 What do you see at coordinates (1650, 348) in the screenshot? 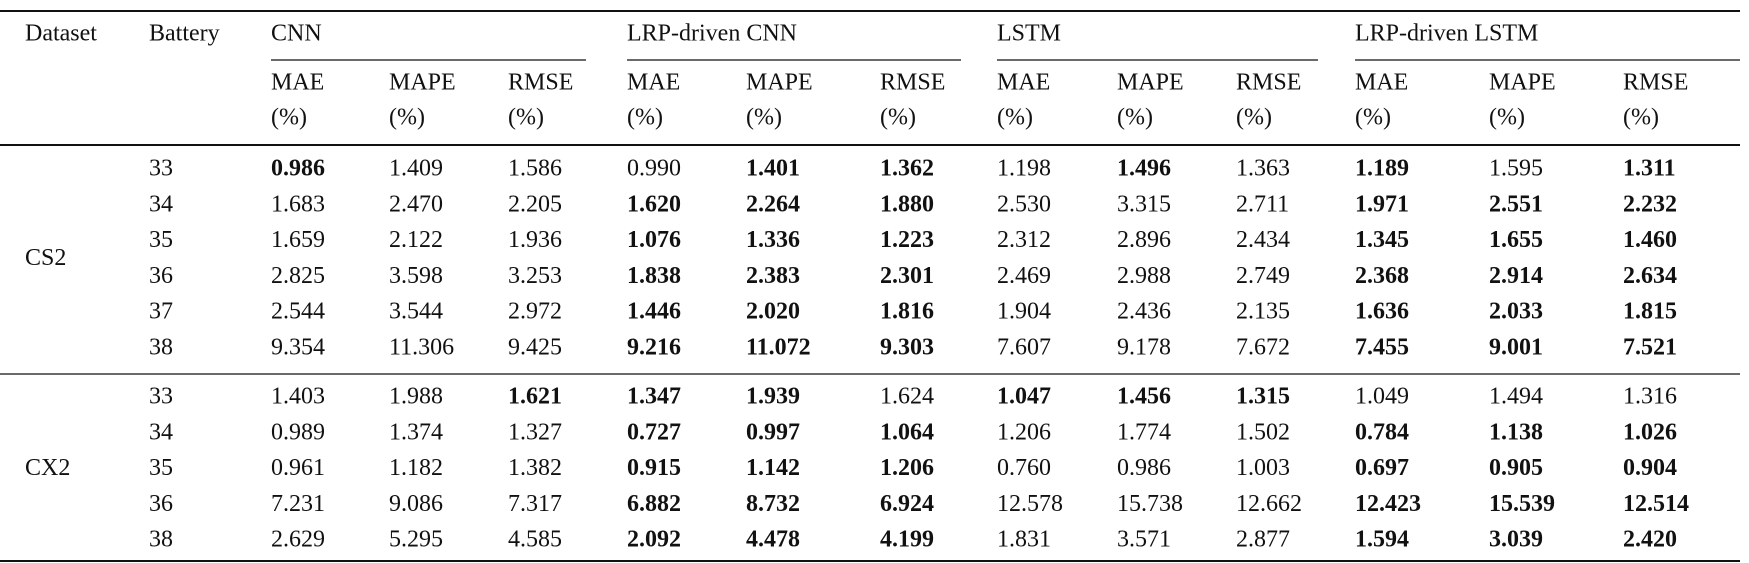
I see `cell-value: 7.521` at bounding box center [1650, 348].